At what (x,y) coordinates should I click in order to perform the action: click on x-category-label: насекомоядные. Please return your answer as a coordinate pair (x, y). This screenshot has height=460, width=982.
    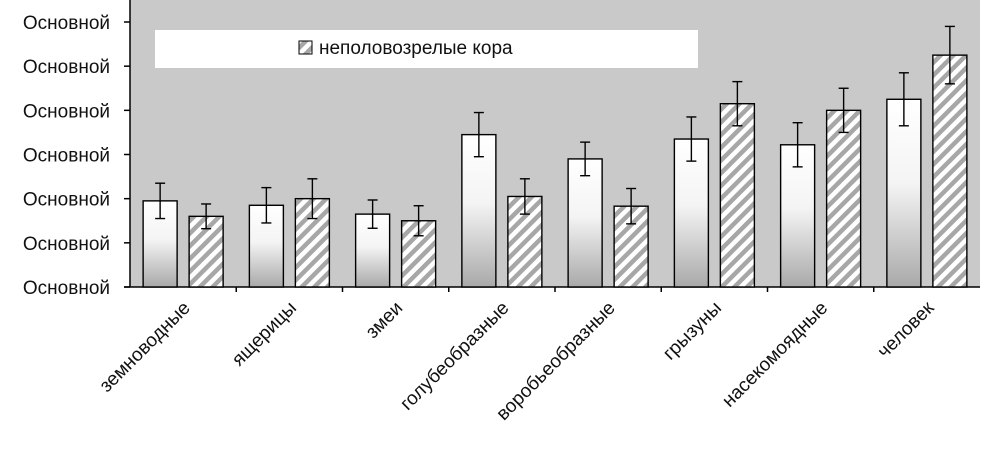
    Looking at the image, I should click on (775, 355).